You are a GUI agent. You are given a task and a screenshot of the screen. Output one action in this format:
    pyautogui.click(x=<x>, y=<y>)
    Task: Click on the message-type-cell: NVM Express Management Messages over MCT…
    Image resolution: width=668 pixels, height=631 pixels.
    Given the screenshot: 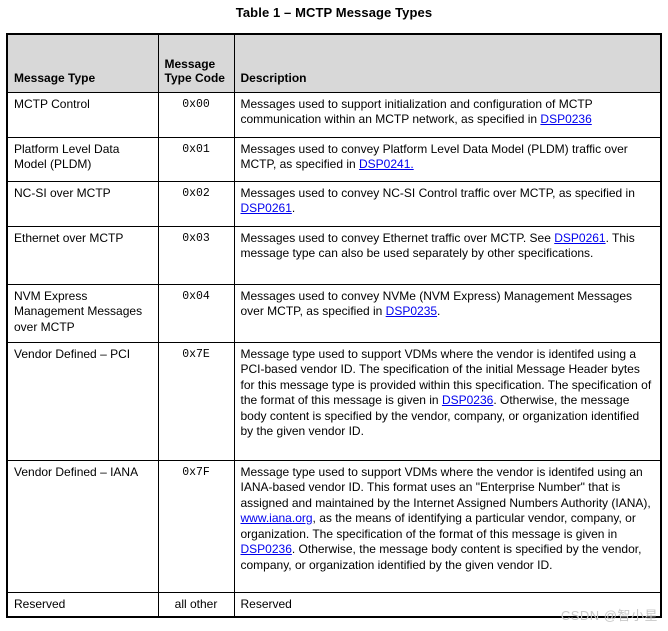 What is the action you would take?
    pyautogui.click(x=82, y=313)
    